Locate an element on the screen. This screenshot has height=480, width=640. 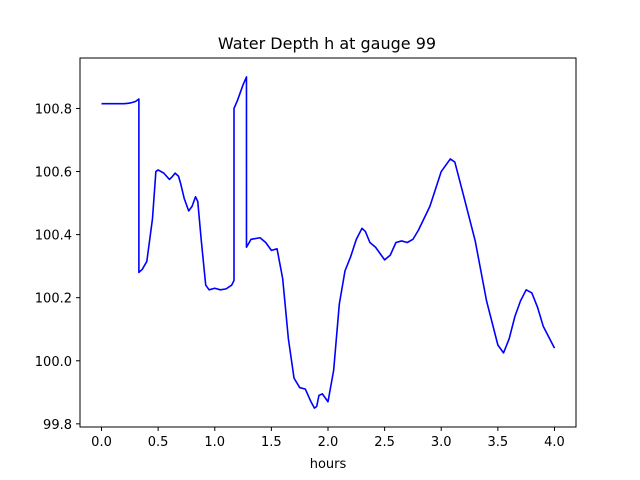
x-tick-label: 4.0 is located at coordinates (554, 442).